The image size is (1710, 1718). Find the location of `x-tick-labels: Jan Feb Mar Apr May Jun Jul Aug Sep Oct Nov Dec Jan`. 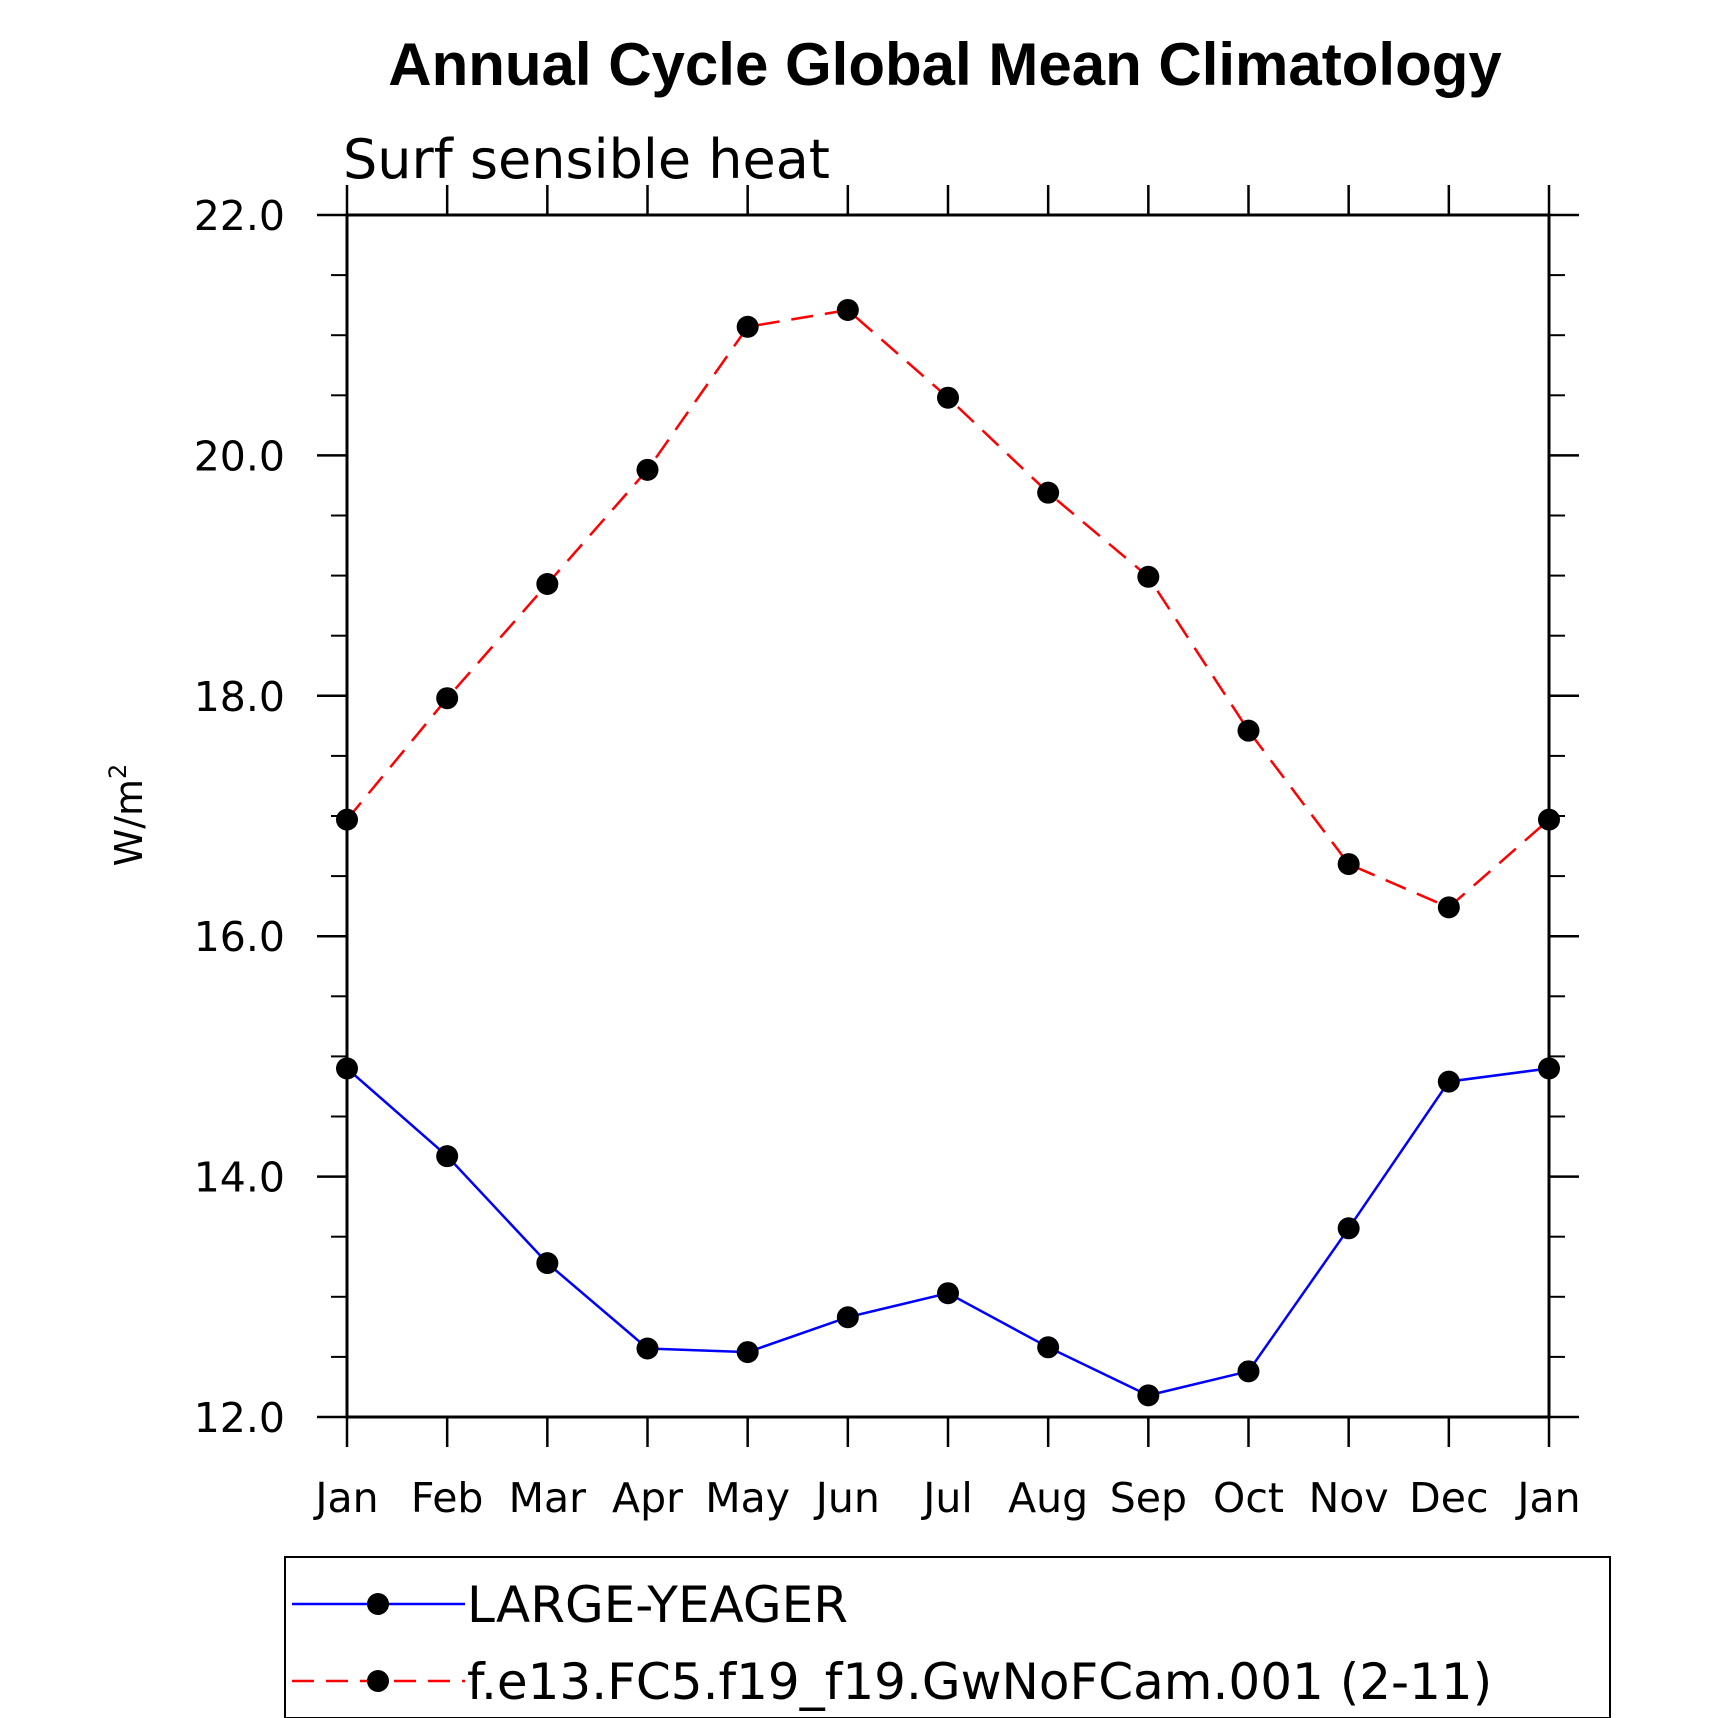

x-tick-labels: Jan Feb Mar Apr May Jun Jul Aug Sep Oct Nov Dec Jan is located at coordinates (946, 1498).